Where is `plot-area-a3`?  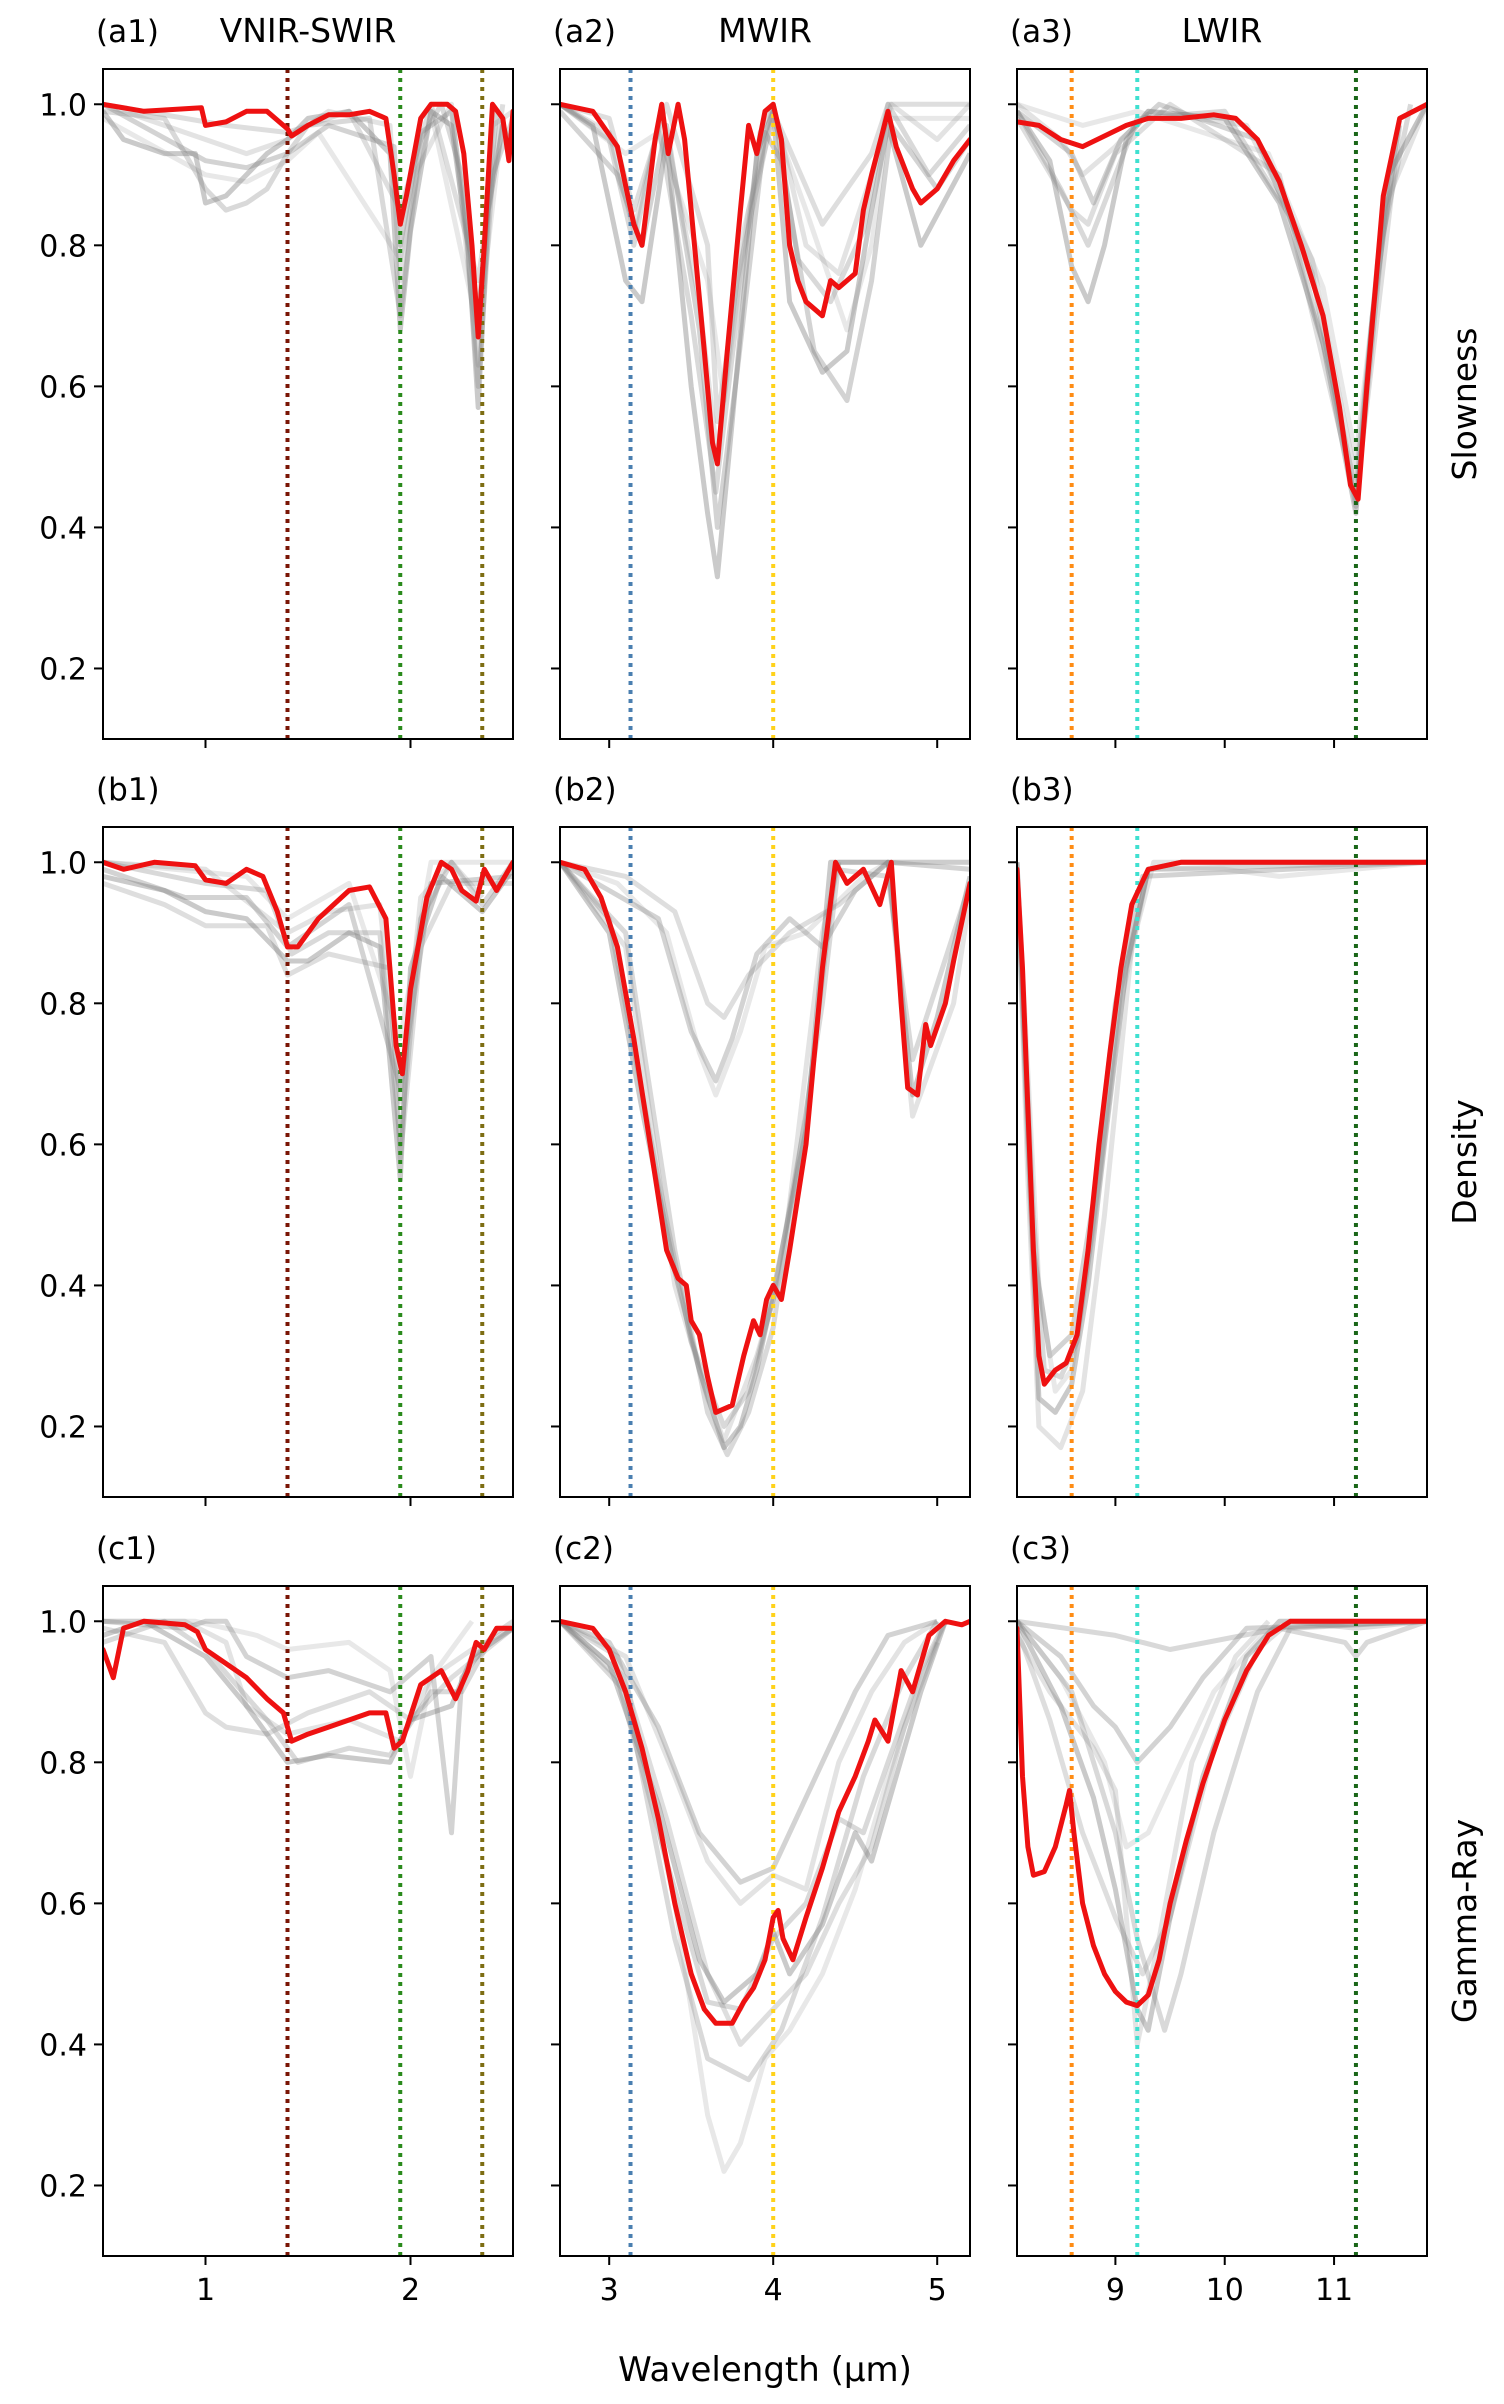 plot-area-a3 is located at coordinates (1222, 404).